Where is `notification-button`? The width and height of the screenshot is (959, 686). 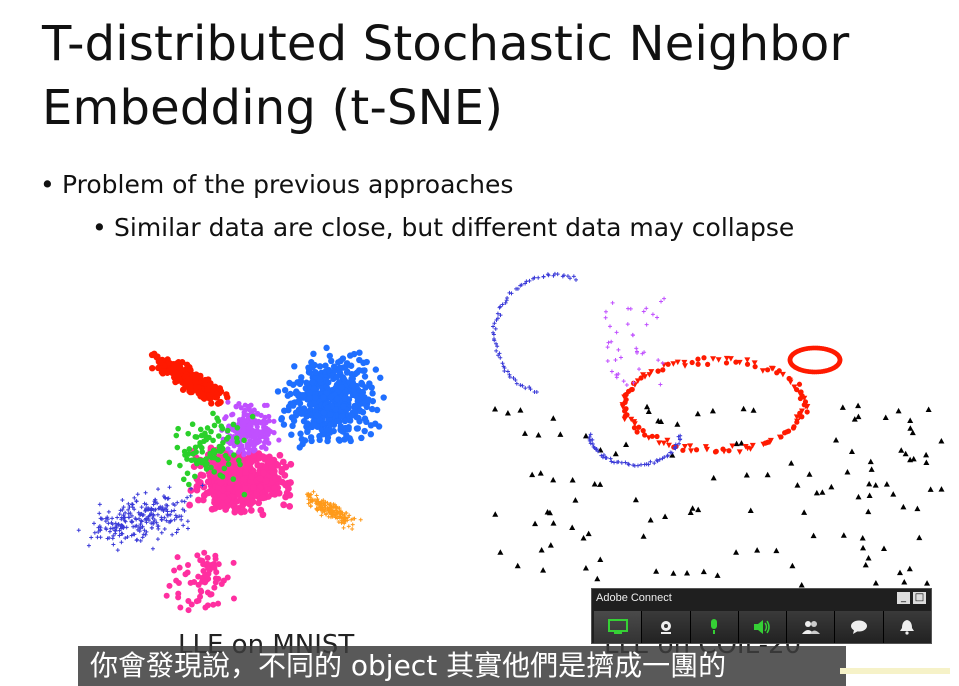 notification-button is located at coordinates (907, 627).